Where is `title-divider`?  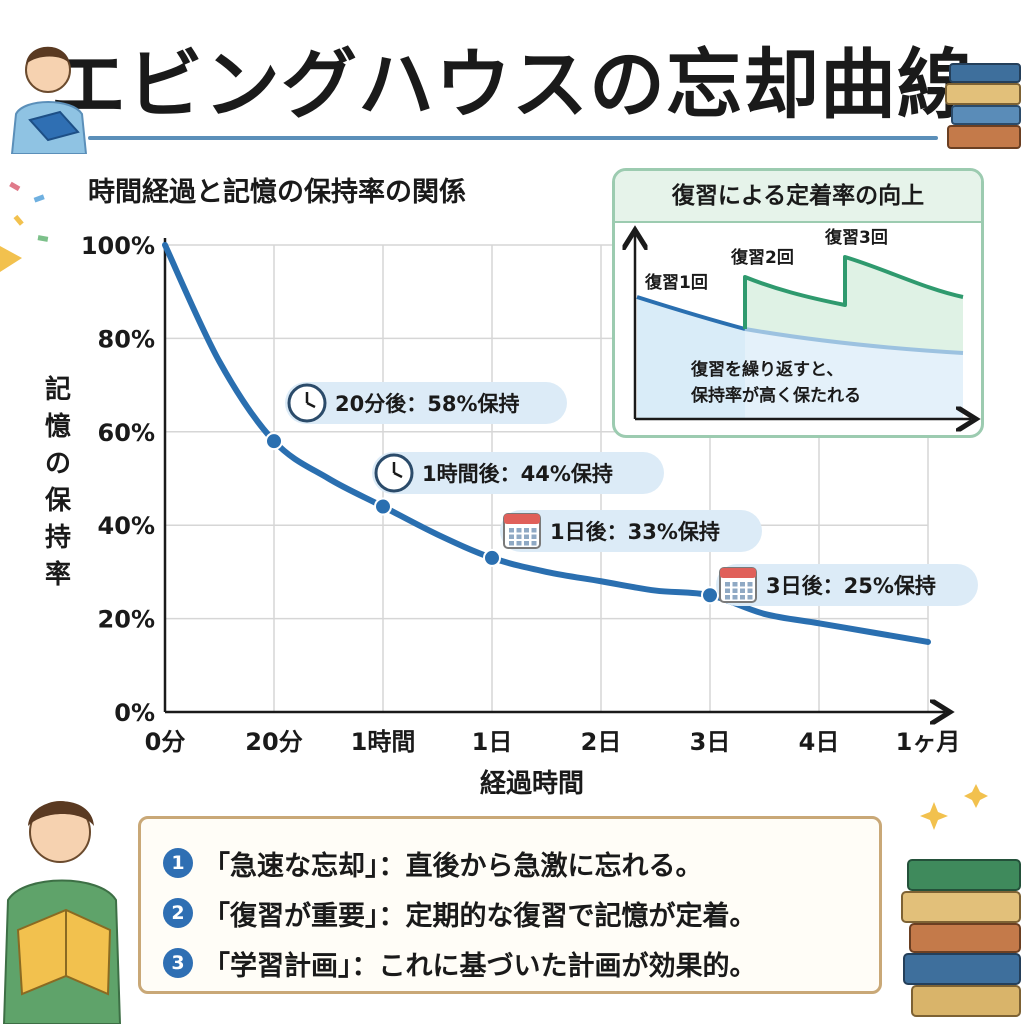 title-divider is located at coordinates (513, 138).